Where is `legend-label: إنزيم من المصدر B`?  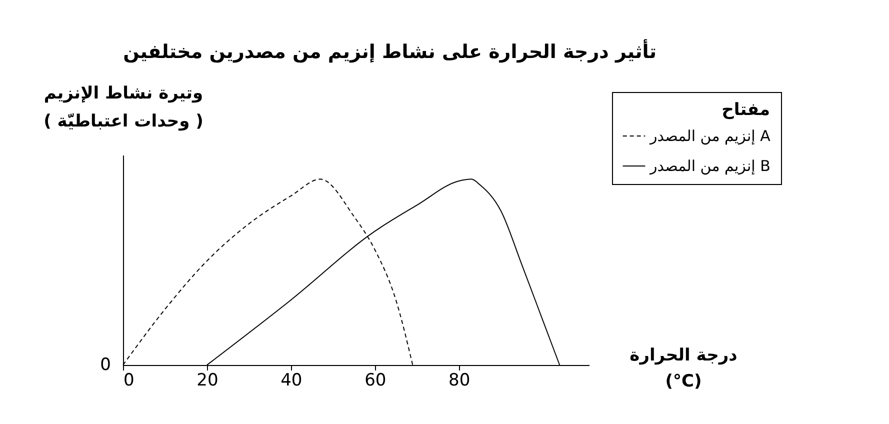 legend-label: إنزيم من المصدر B is located at coordinates (709, 166).